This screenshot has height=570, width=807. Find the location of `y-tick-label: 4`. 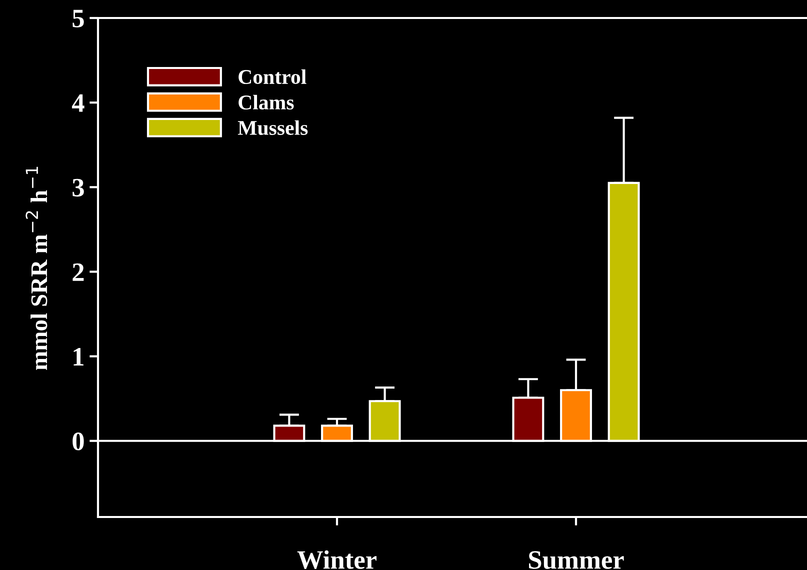

y-tick-label: 4 is located at coordinates (78, 103).